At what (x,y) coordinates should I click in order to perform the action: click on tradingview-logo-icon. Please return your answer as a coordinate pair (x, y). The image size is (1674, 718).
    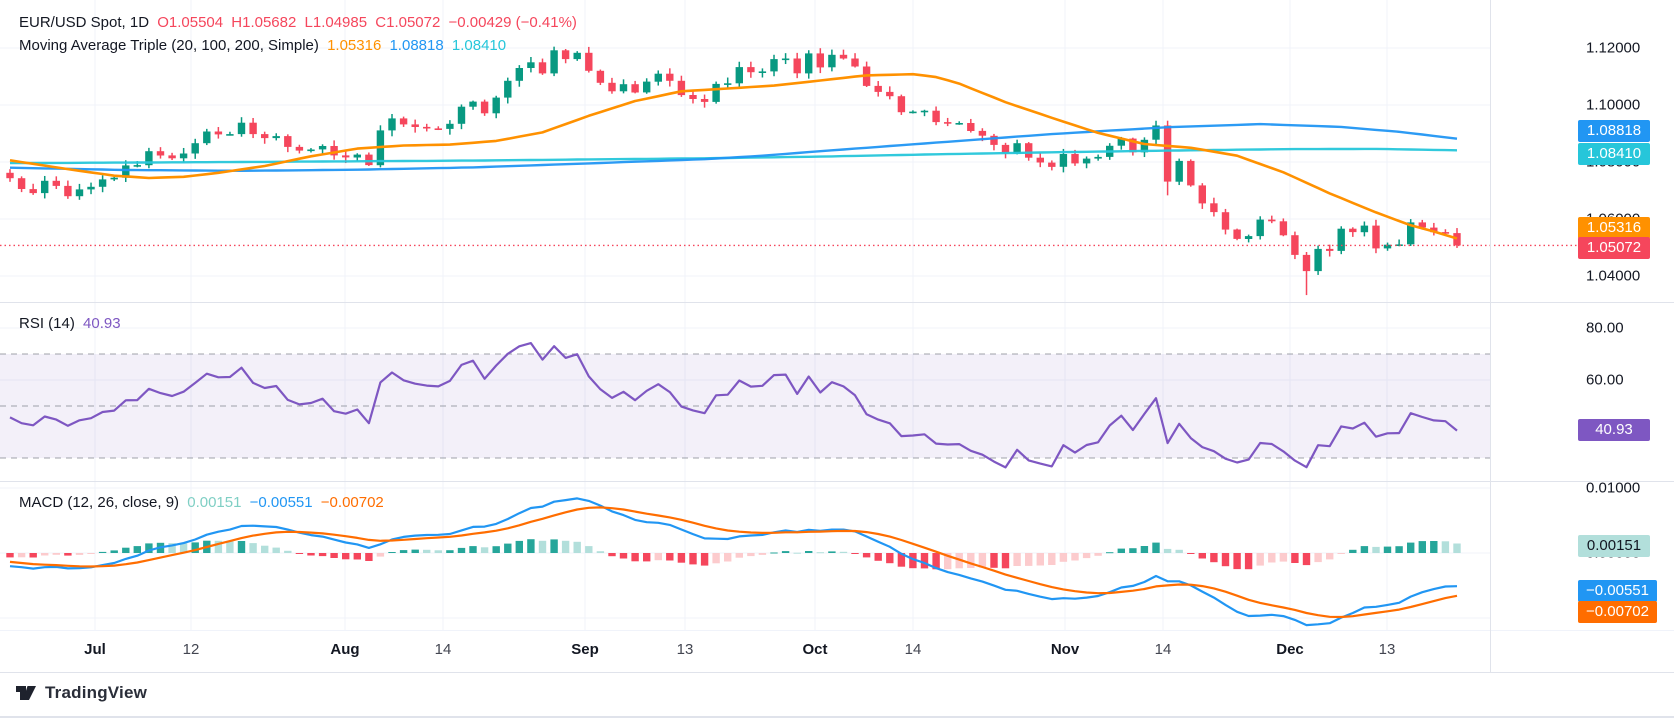
    Looking at the image, I should click on (26, 693).